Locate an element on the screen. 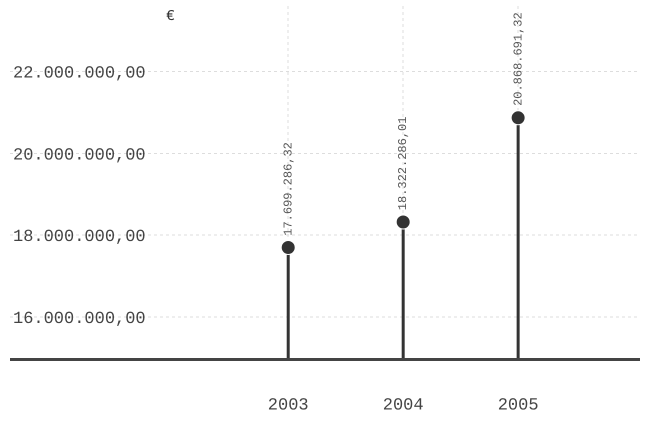  y-tick-label: 16.000.000,00 is located at coordinates (79, 320).